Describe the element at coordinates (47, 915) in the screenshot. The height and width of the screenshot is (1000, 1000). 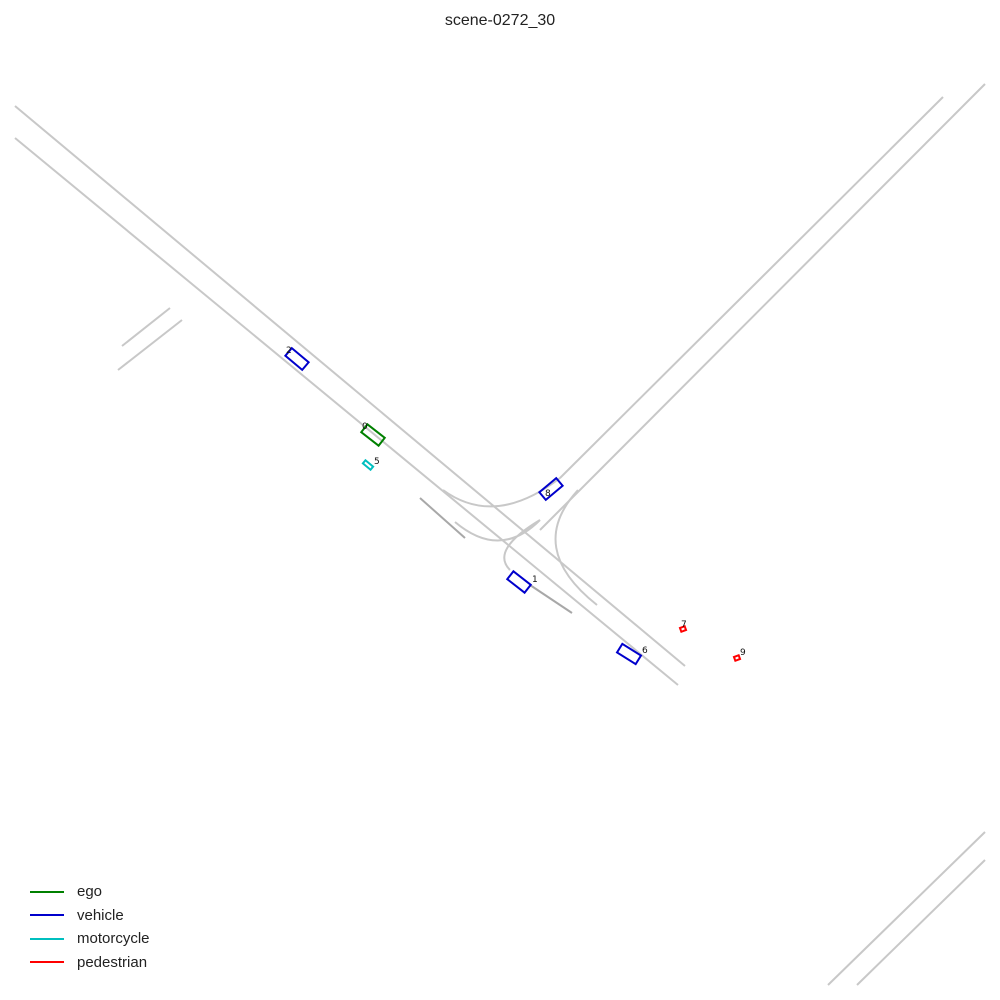
I see `legend-swatch-vehicle` at that location.